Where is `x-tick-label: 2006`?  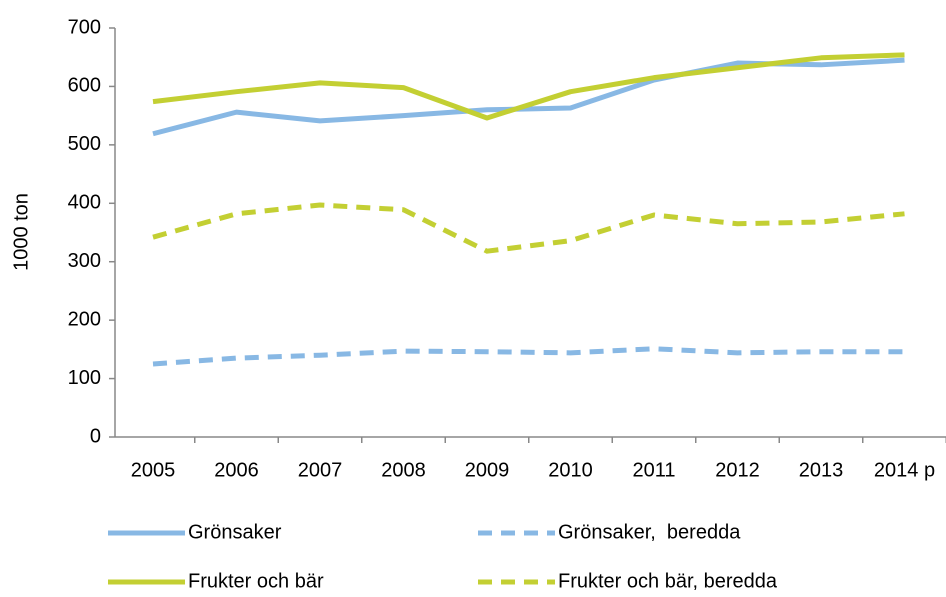 x-tick-label: 2006 is located at coordinates (236, 470).